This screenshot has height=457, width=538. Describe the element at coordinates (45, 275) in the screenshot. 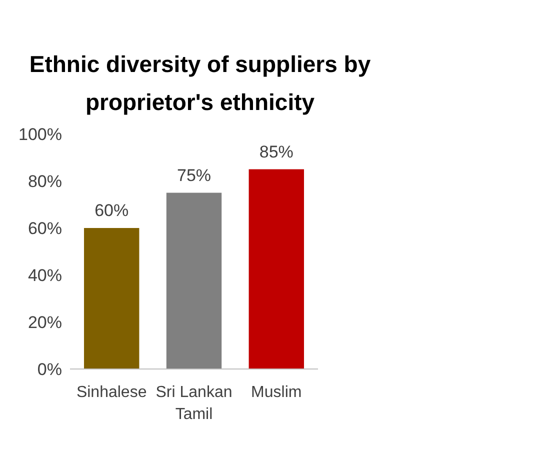

I see `y-tick-label: 40%` at that location.